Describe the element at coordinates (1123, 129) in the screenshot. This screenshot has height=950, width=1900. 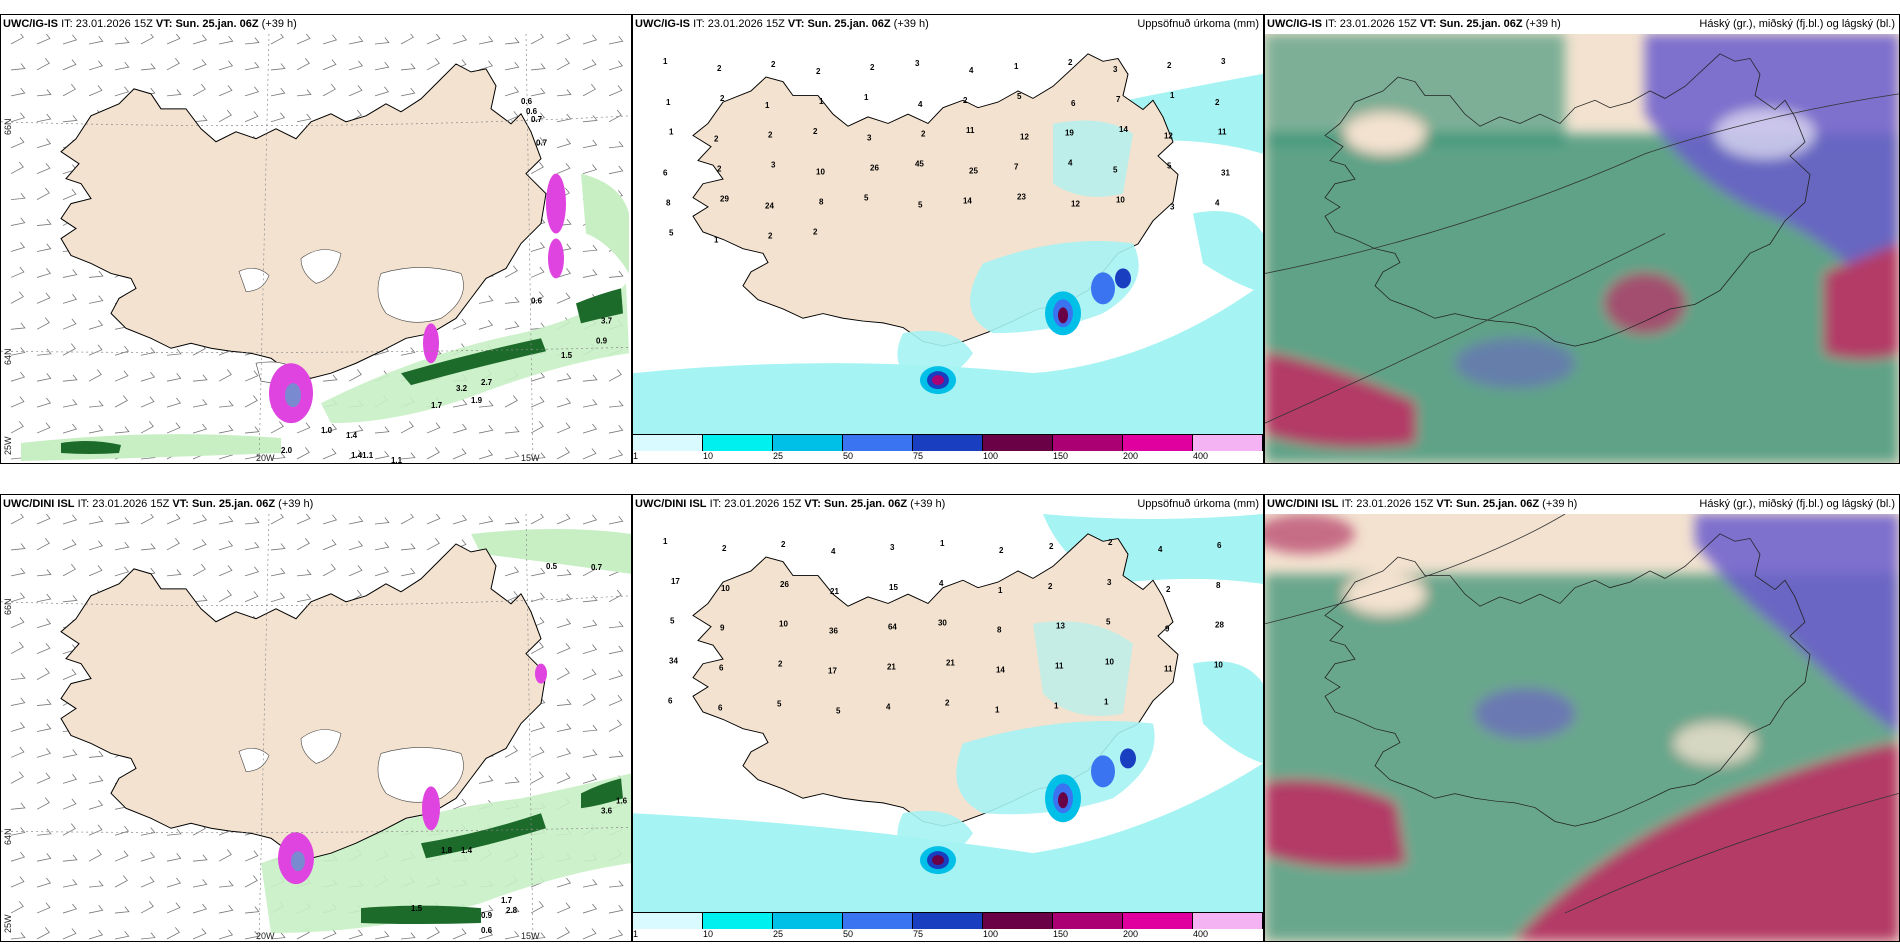
I see `map-value-label: 14` at that location.